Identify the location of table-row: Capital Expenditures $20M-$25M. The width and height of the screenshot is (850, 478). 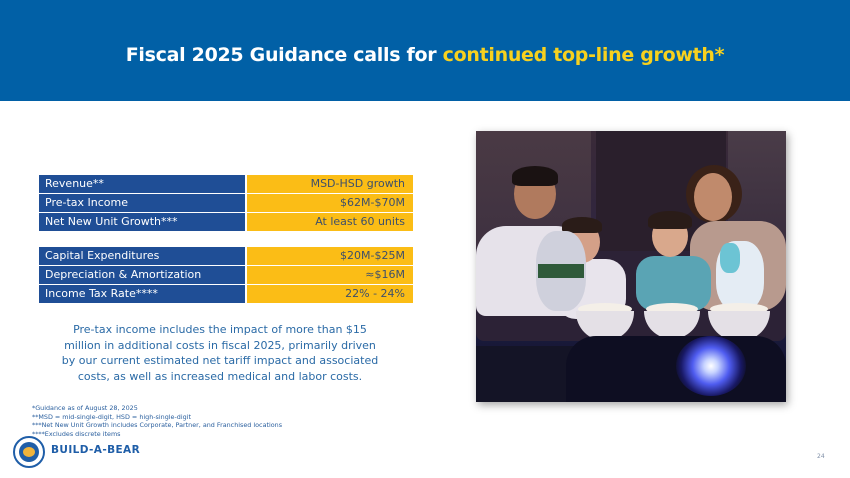
(226, 256).